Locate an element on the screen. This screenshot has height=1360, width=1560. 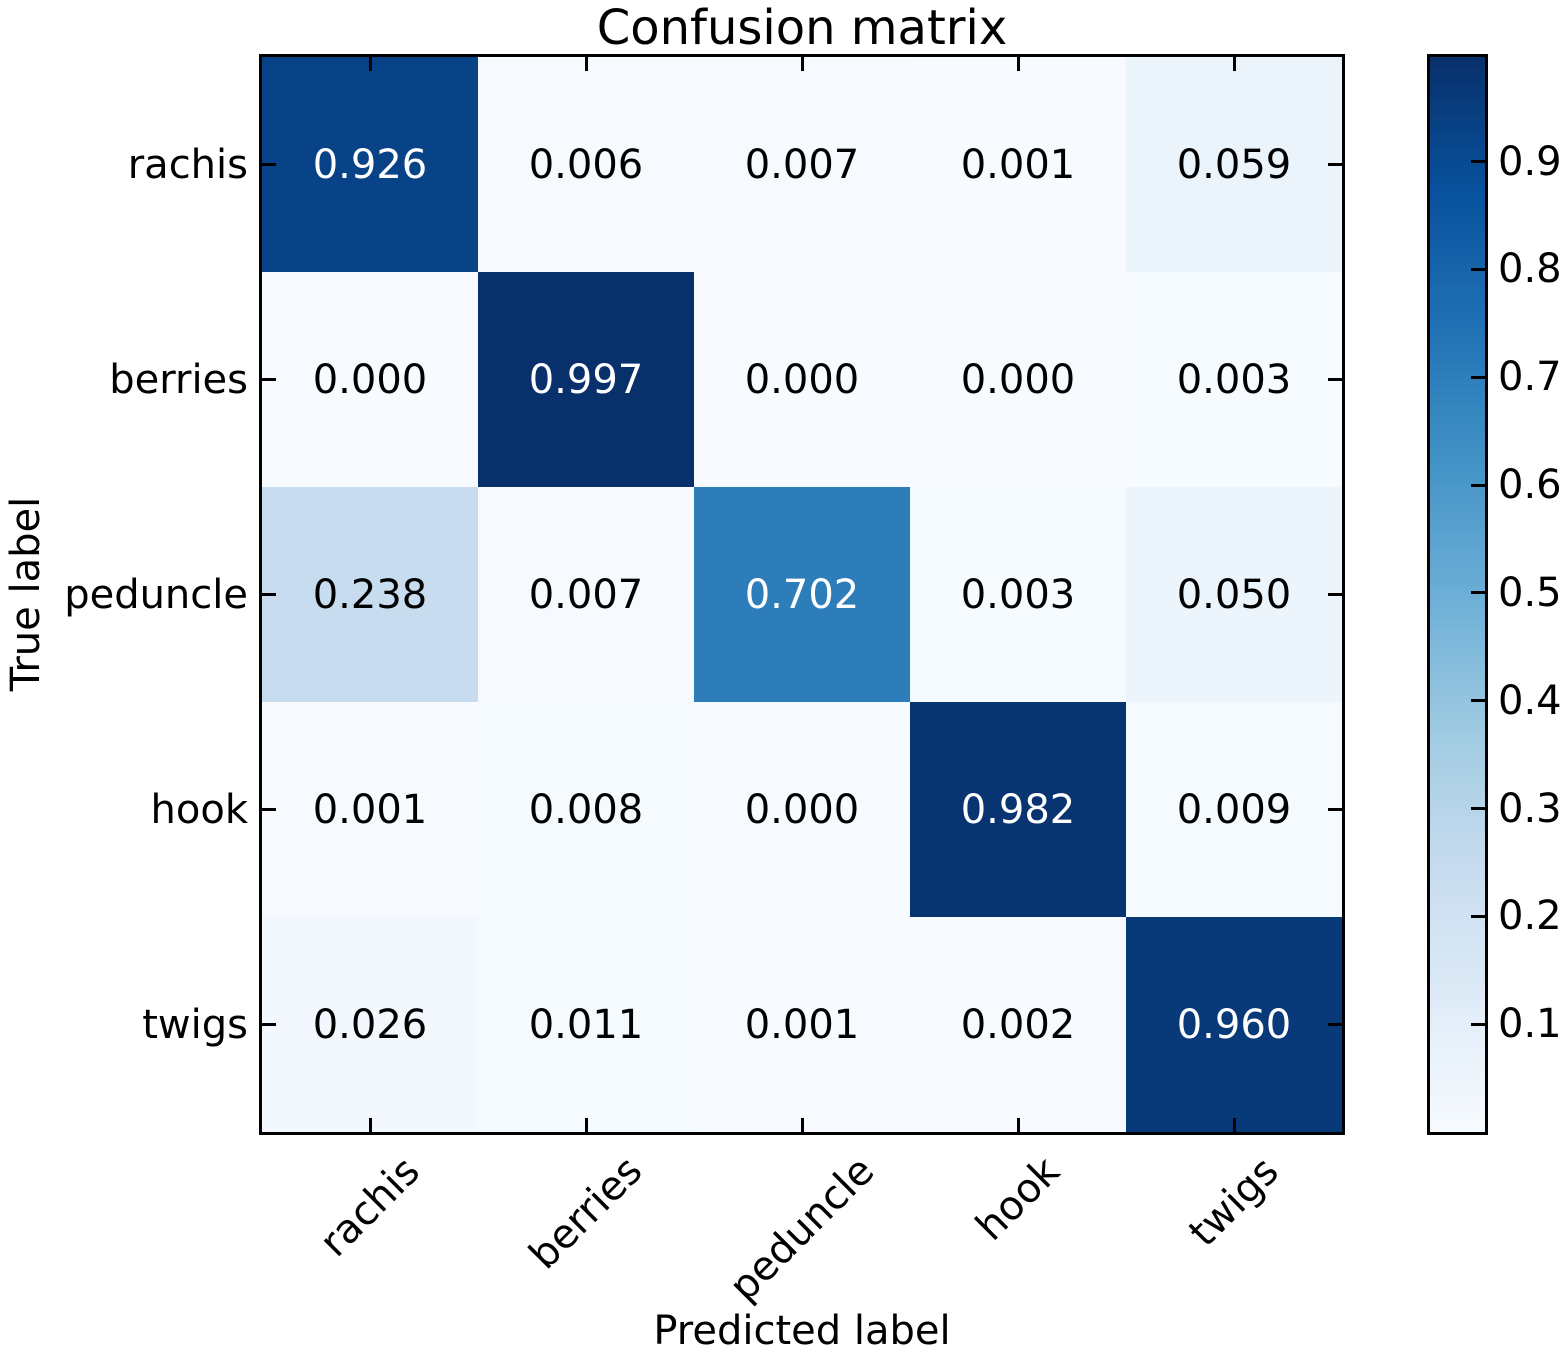
x-tick-label: rachis is located at coordinates (370, 1206).